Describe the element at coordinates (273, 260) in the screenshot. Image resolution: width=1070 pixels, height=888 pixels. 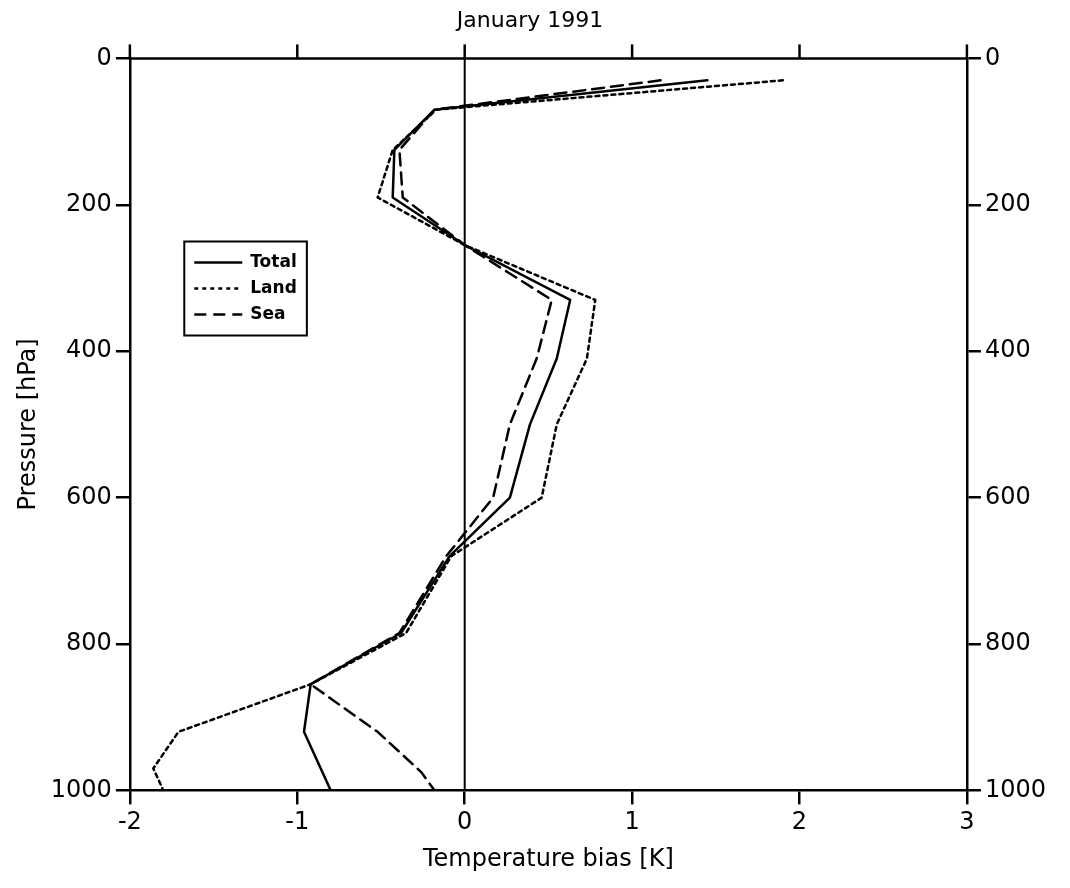
I see `legend-label: Total` at that location.